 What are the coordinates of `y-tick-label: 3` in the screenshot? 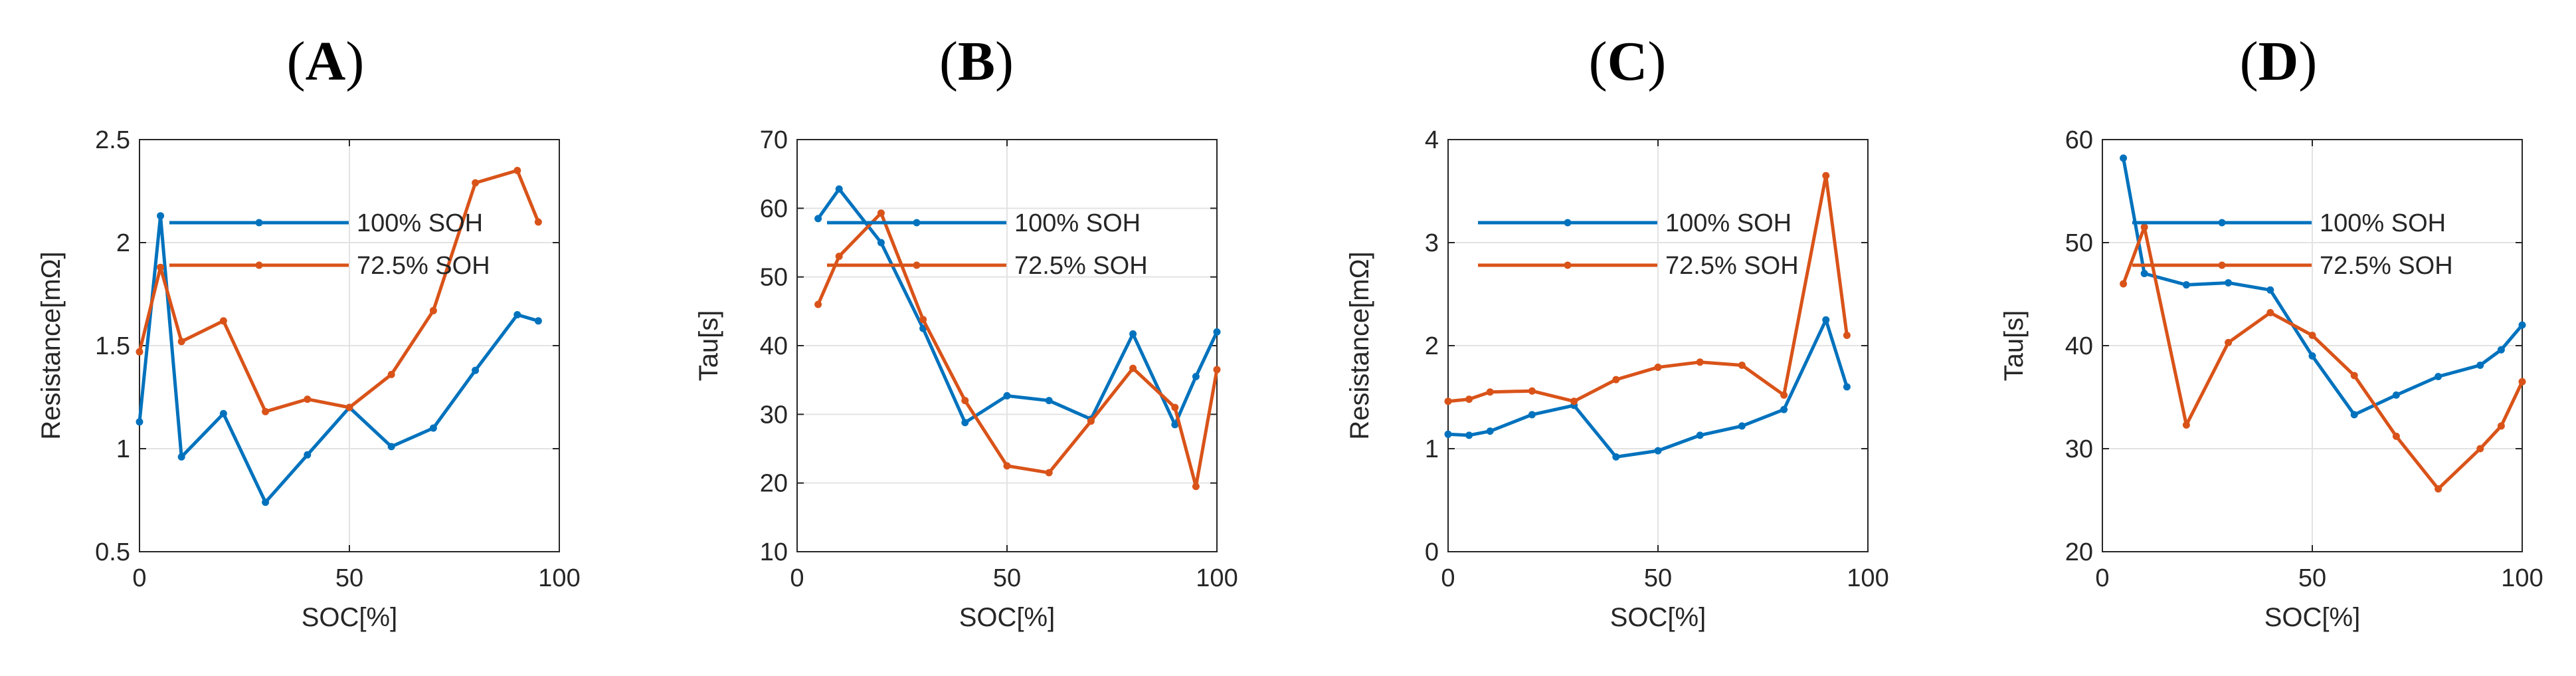 It's located at (1432, 243).